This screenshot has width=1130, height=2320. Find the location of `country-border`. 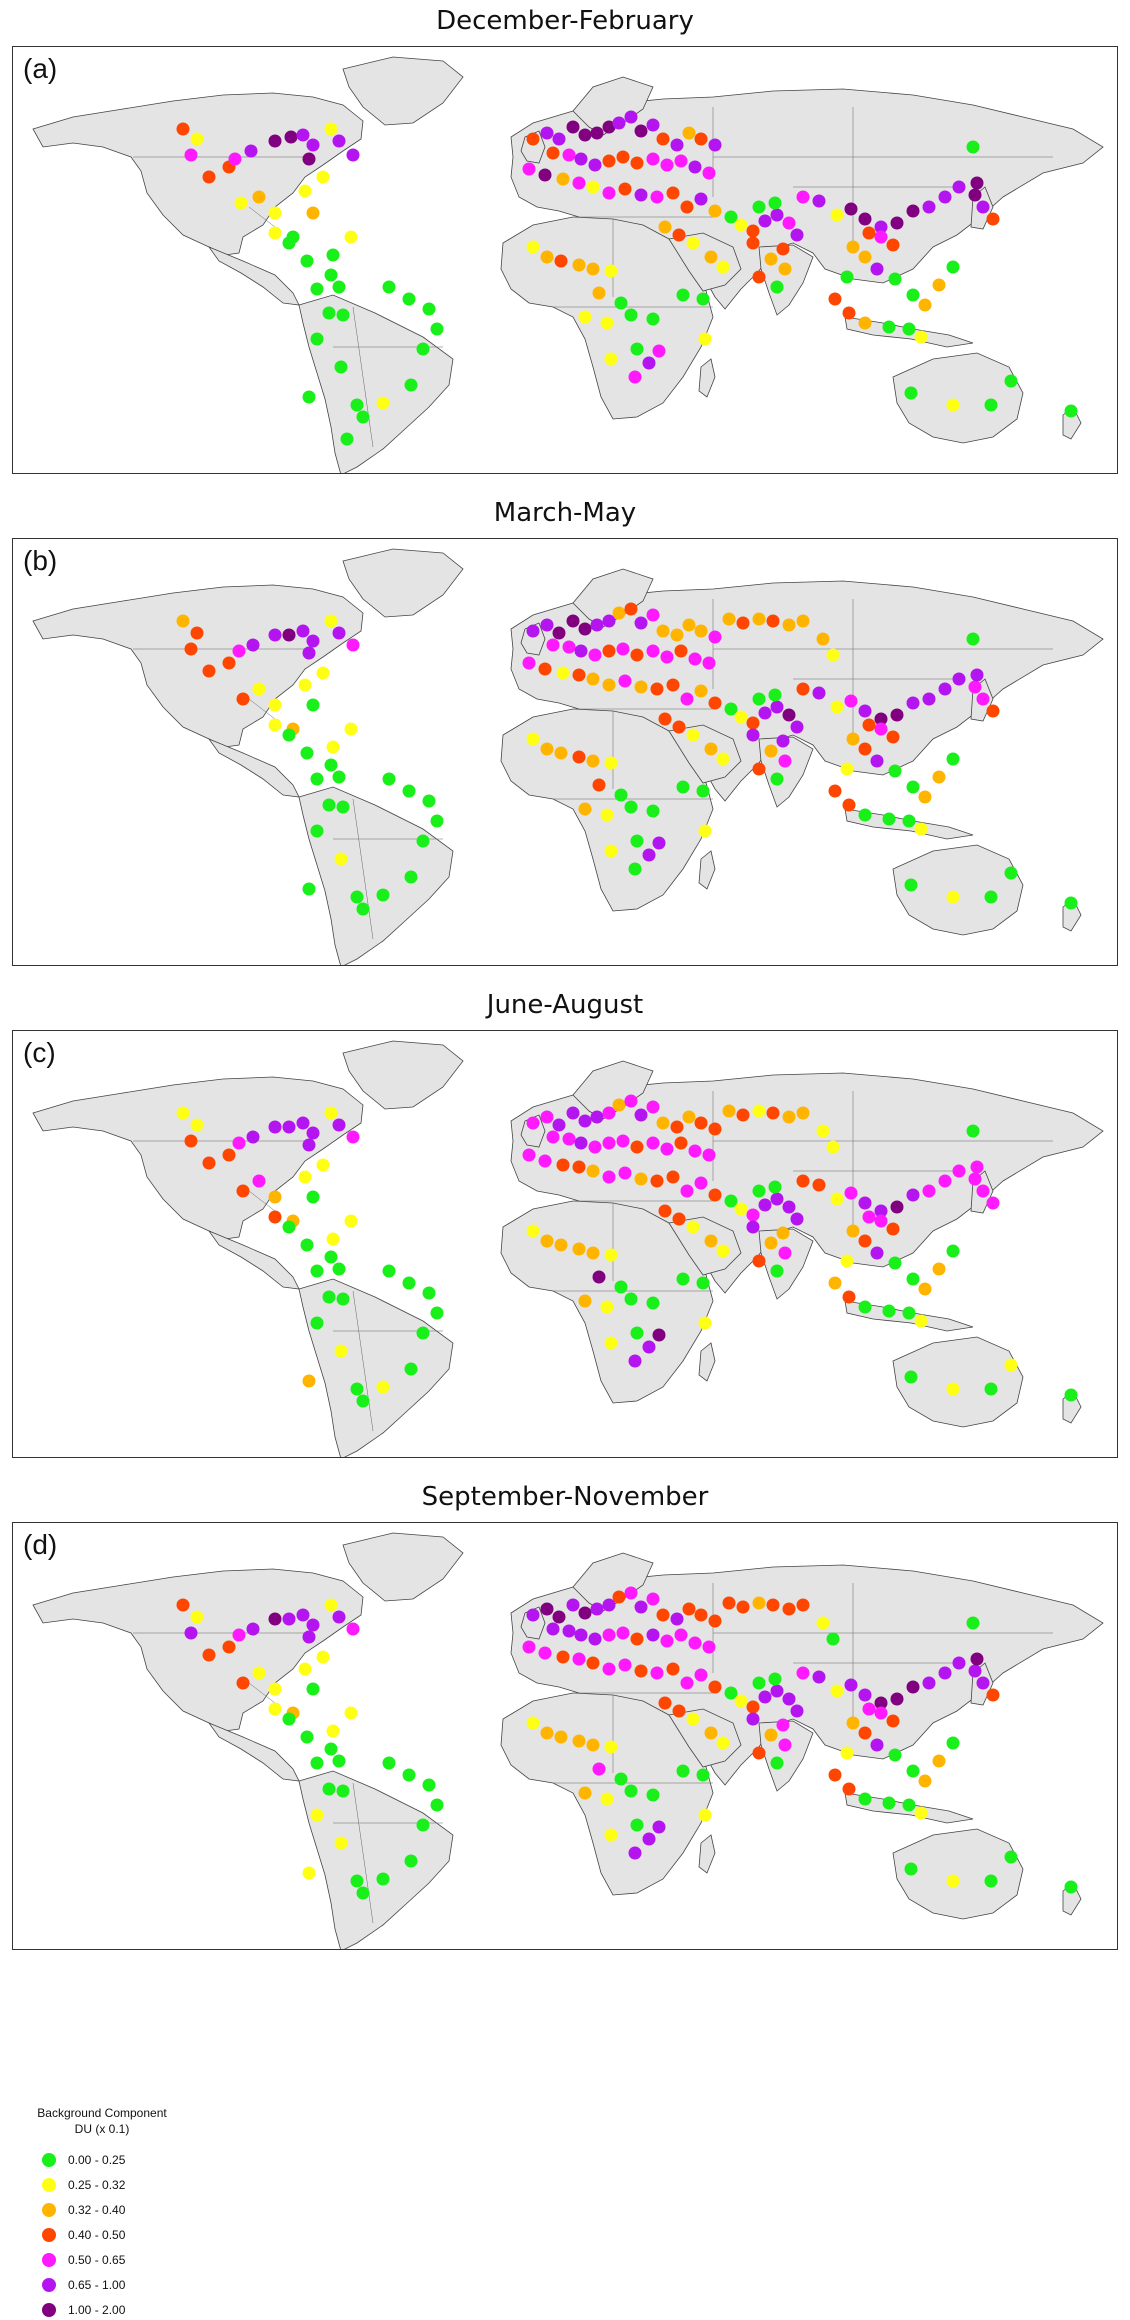

country-border is located at coordinates (262, 1201).